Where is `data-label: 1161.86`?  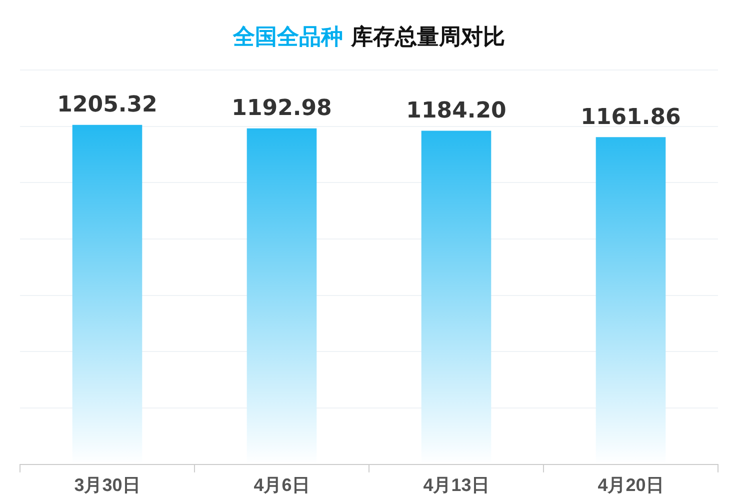 data-label: 1161.86 is located at coordinates (630, 117).